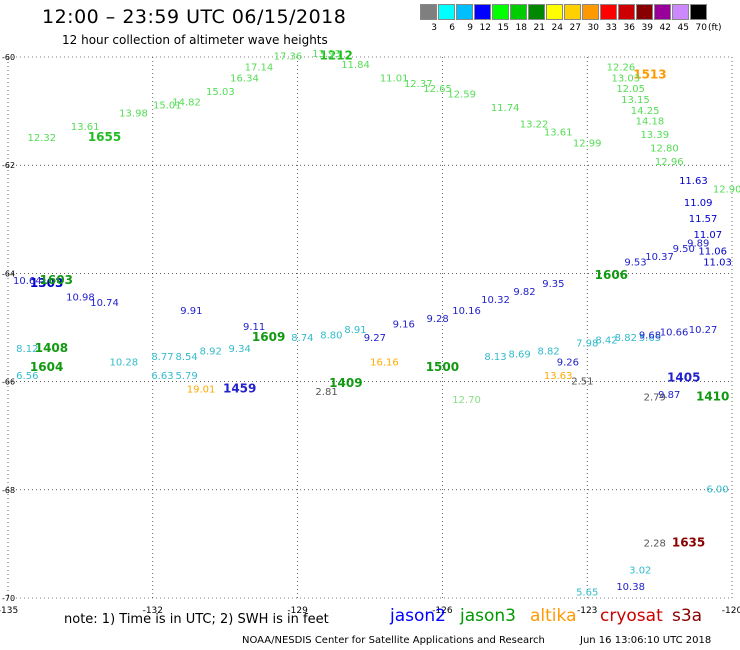  I want to click on wave-height-value: 16.16, so click(384, 362).